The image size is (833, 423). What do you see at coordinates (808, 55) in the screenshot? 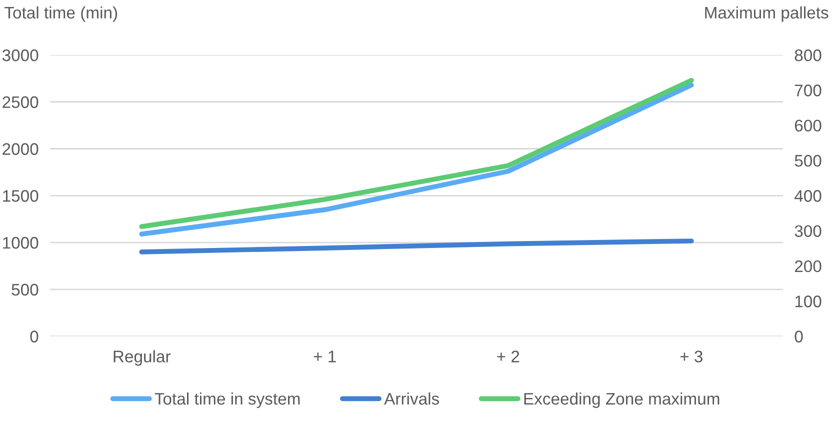
I see `y2-tick-label: 800` at bounding box center [808, 55].